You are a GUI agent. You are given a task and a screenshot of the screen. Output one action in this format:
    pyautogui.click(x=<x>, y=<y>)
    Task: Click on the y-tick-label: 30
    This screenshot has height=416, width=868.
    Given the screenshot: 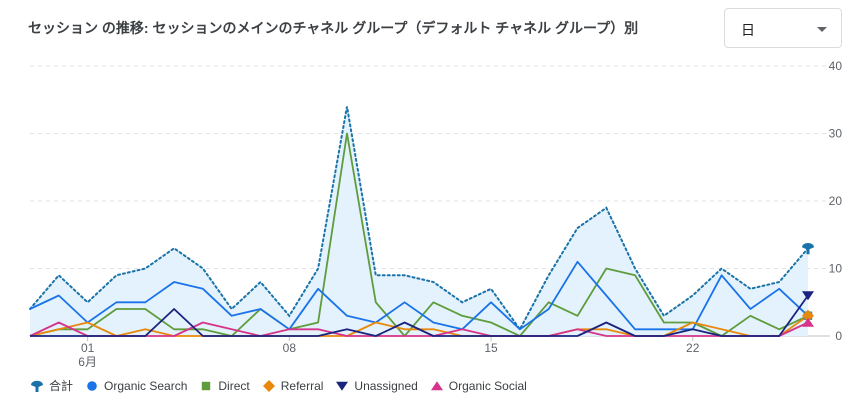 What is the action you would take?
    pyautogui.click(x=836, y=134)
    